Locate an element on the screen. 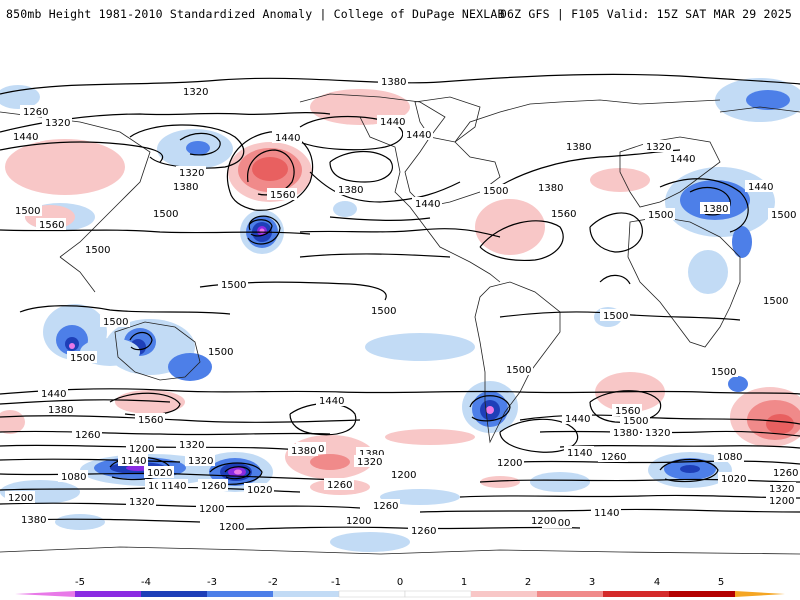  colorbar-swatch-neg4 is located at coordinates (108, 594).